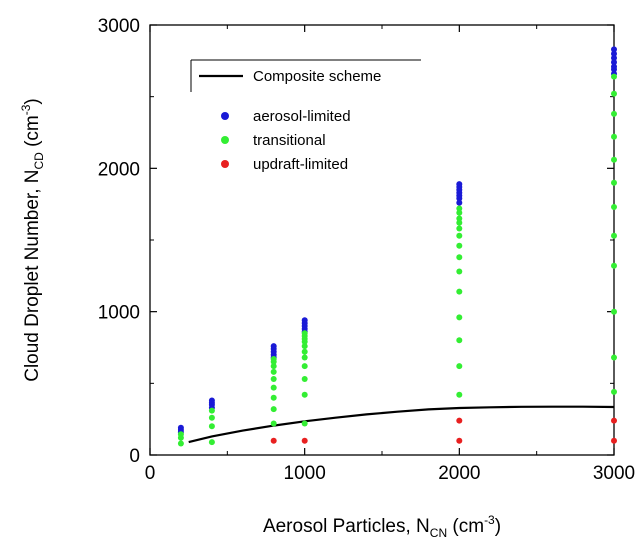 Image resolution: width=638 pixels, height=542 pixels. What do you see at coordinates (225, 140) in the screenshot?
I see `legend-swatch-transitional` at bounding box center [225, 140].